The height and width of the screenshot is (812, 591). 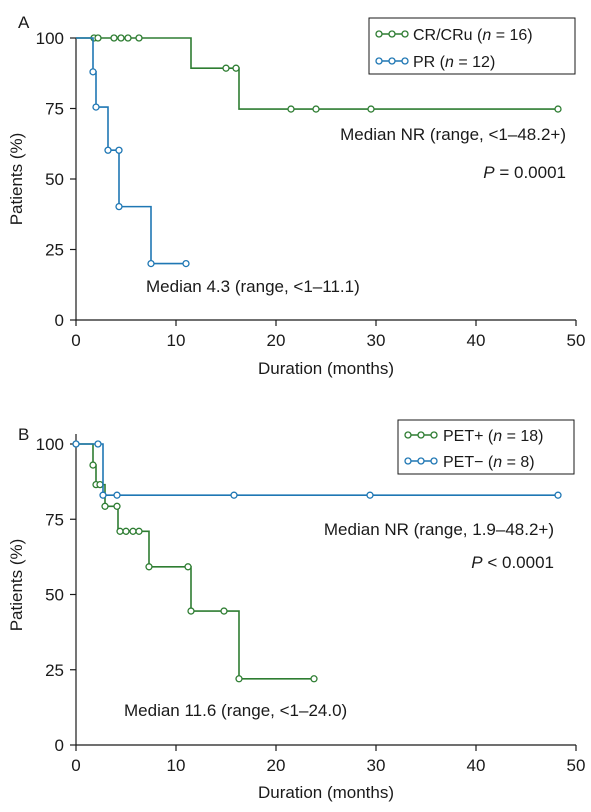 I want to click on y-tick-label: 50, so click(x=54, y=179).